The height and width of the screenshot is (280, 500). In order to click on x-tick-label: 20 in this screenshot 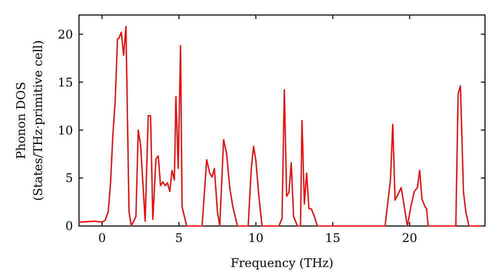, I will do `click(410, 238)`.